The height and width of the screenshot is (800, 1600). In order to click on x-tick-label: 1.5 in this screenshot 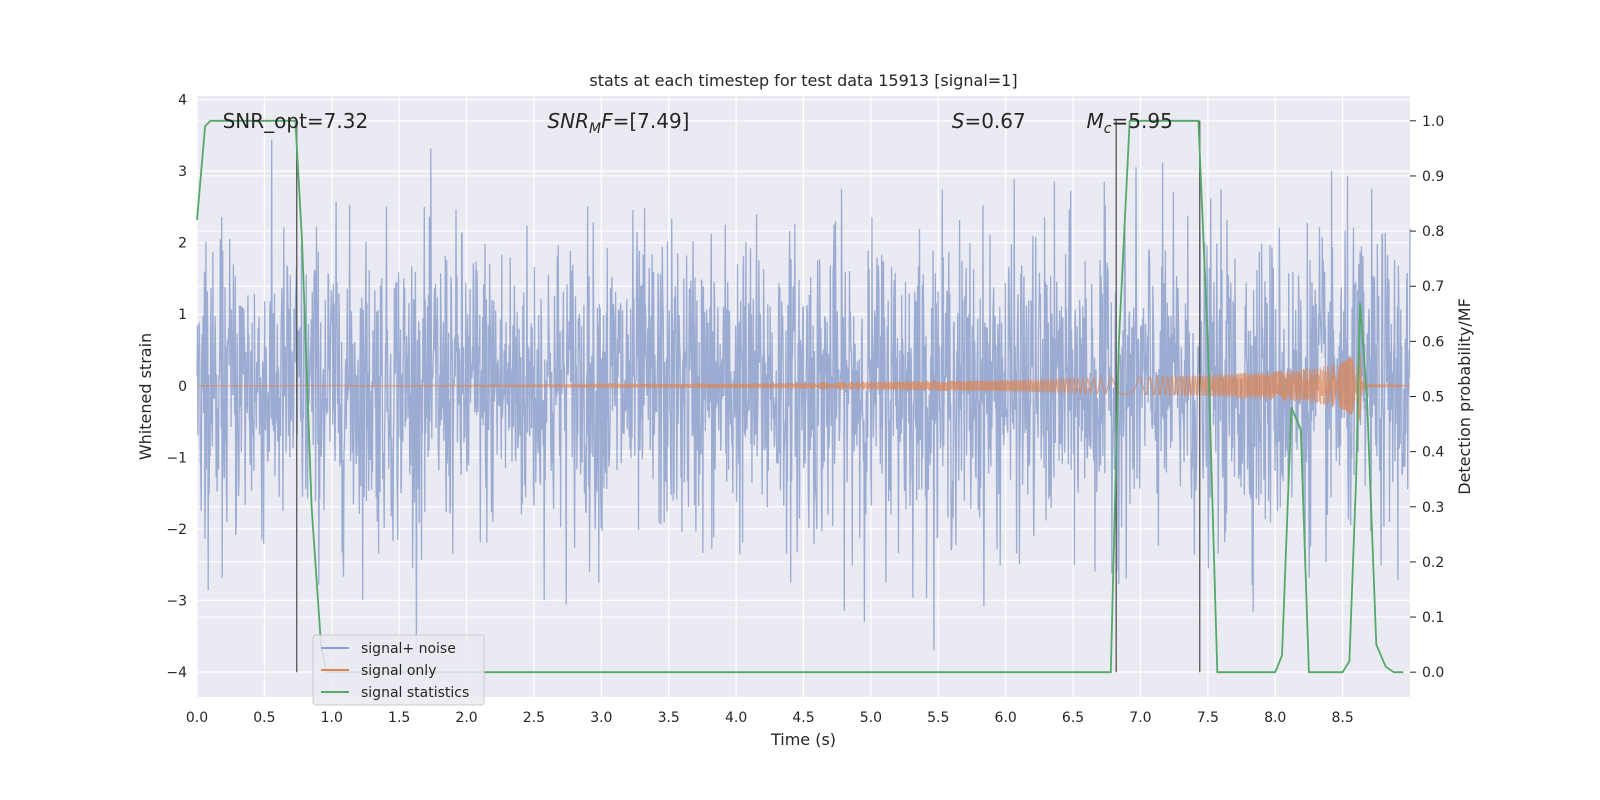, I will do `click(399, 718)`.